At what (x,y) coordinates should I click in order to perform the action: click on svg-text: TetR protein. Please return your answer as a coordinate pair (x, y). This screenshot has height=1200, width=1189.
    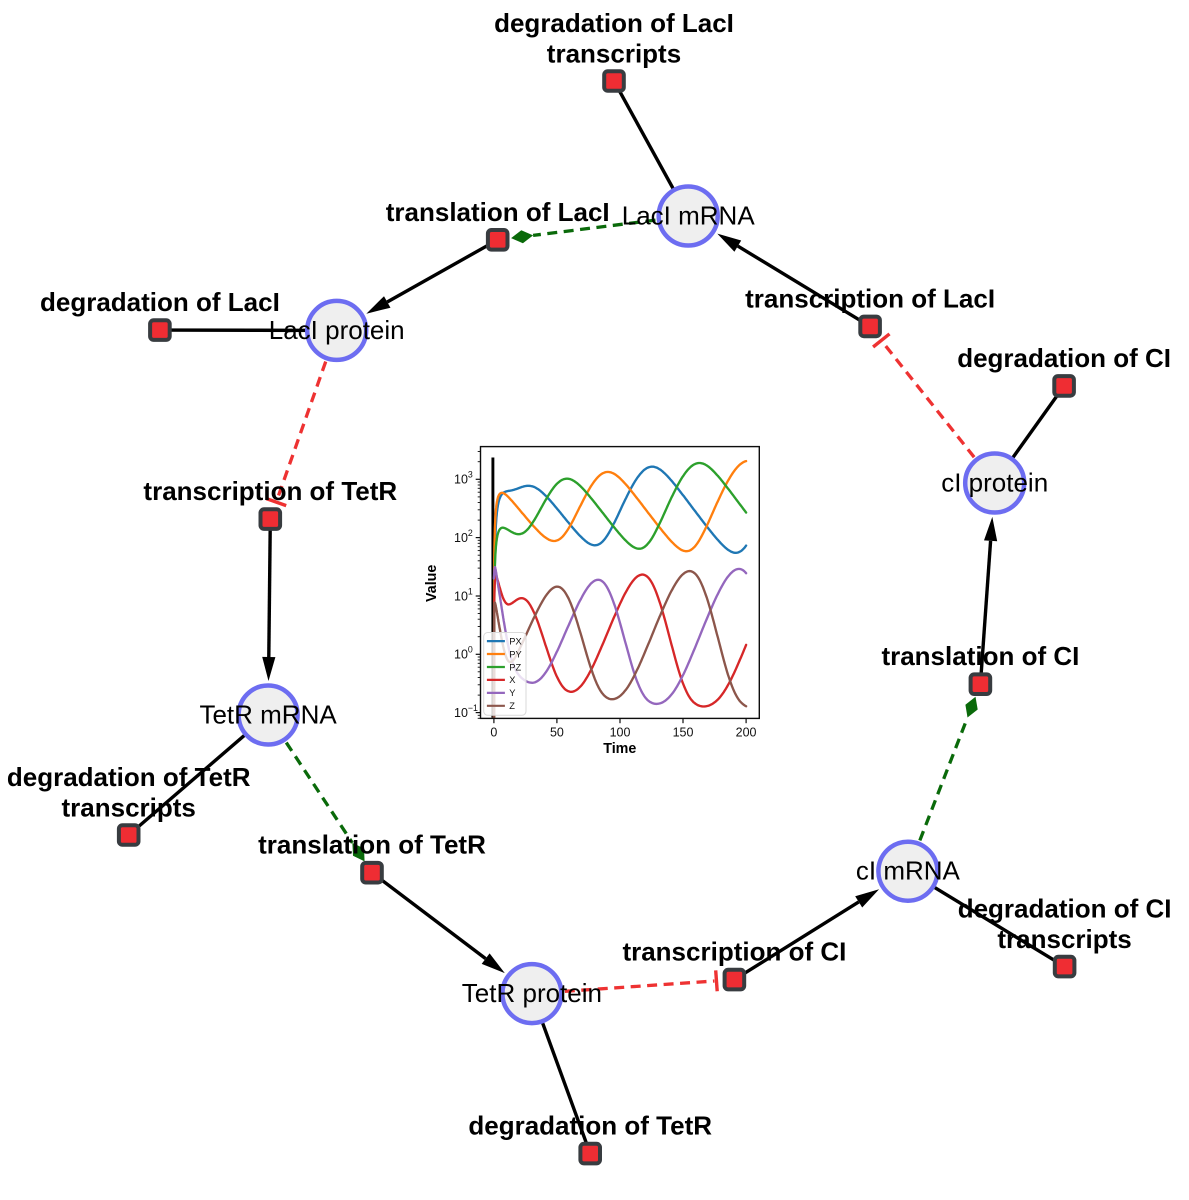
    Looking at the image, I should click on (532, 993).